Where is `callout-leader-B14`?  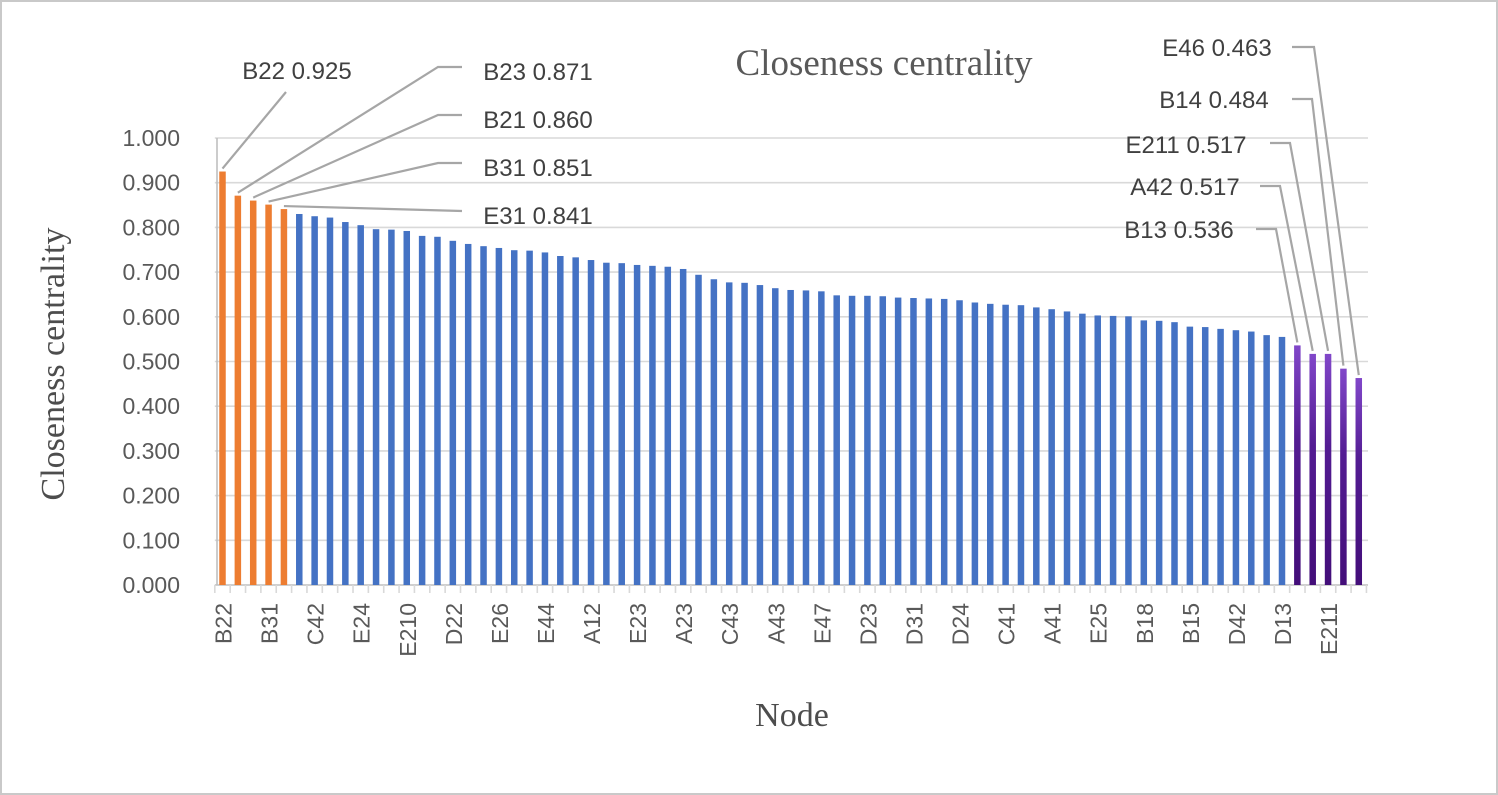
callout-leader-B14 is located at coordinates (1318, 231).